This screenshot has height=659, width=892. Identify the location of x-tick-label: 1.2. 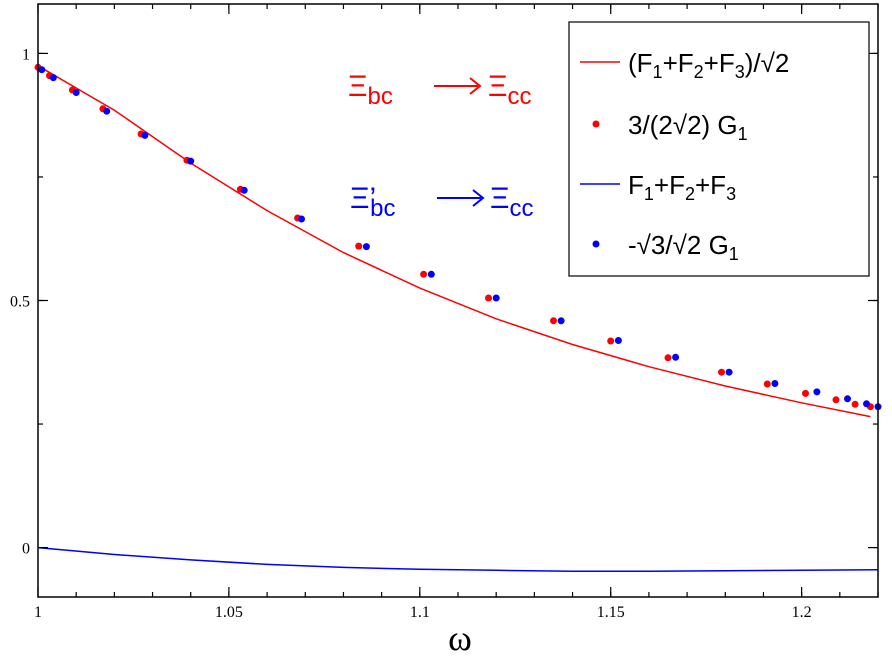
(802, 612).